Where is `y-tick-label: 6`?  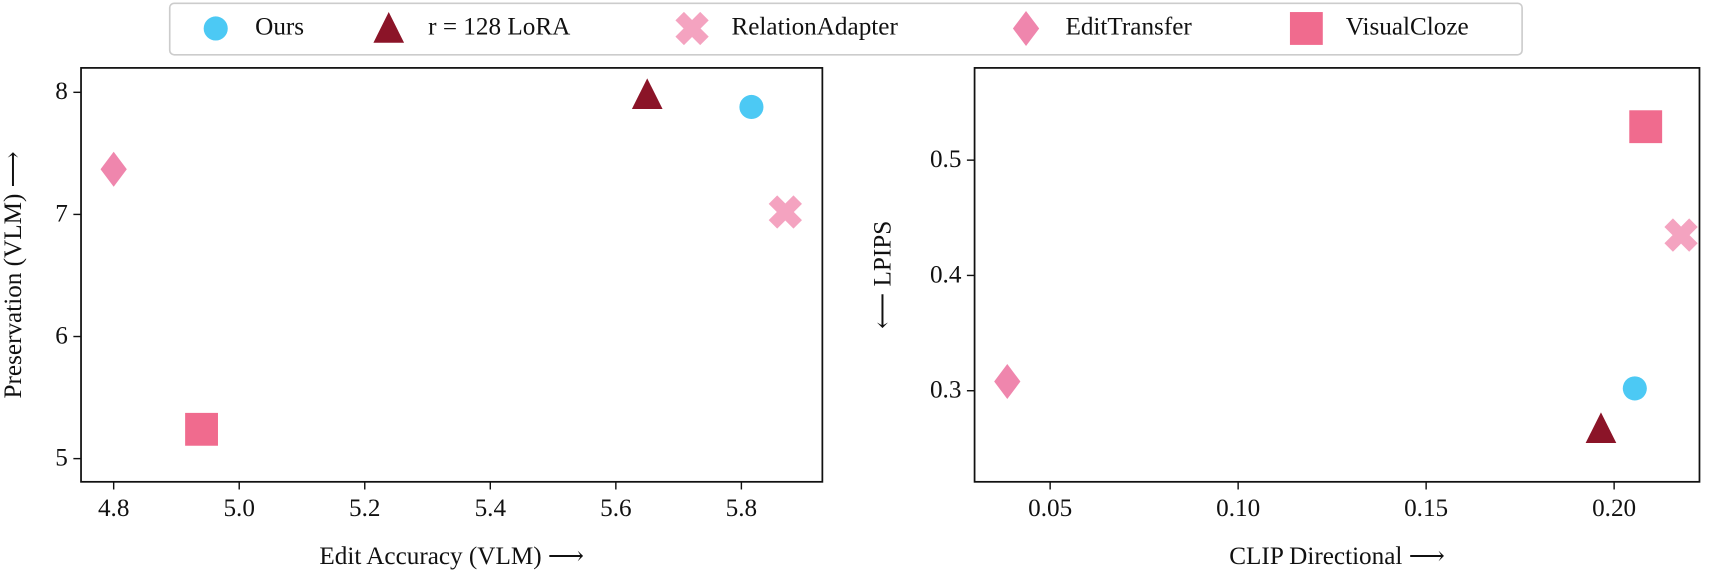
y-tick-label: 6 is located at coordinates (61, 335).